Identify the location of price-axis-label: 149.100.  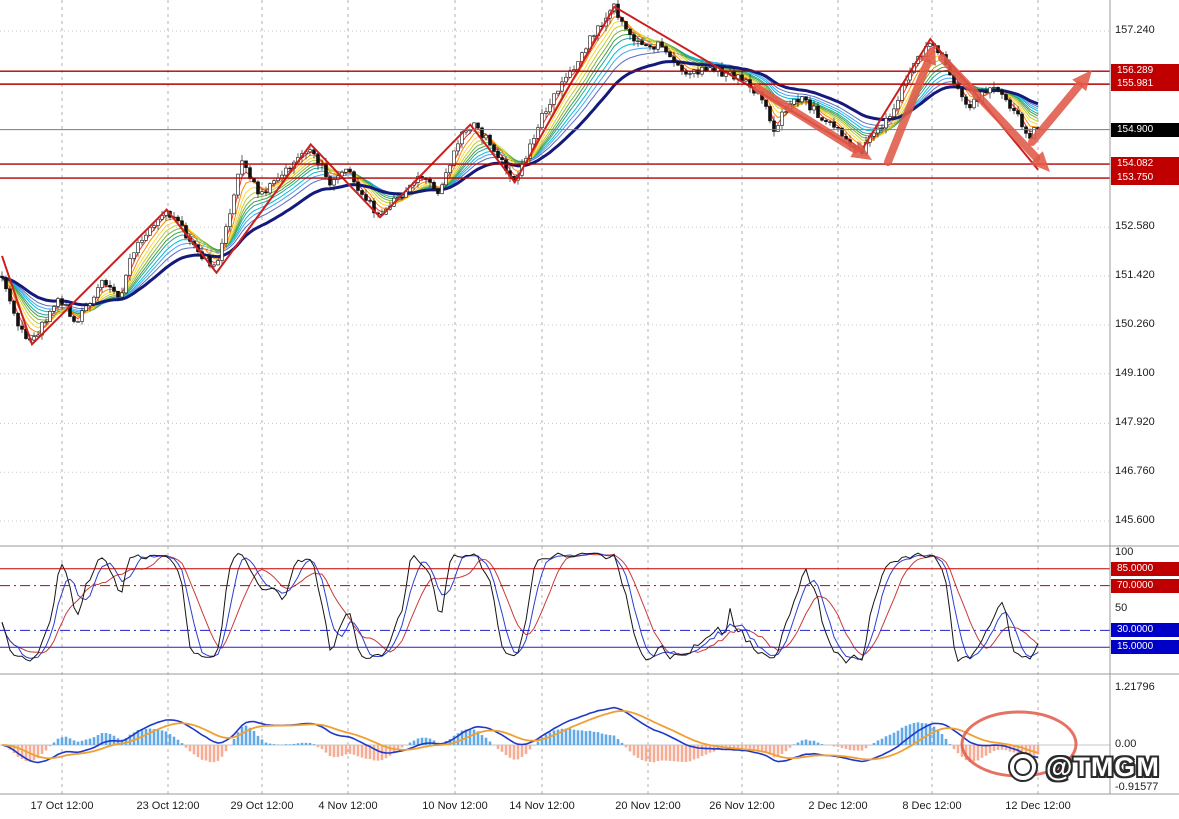
(1135, 372).